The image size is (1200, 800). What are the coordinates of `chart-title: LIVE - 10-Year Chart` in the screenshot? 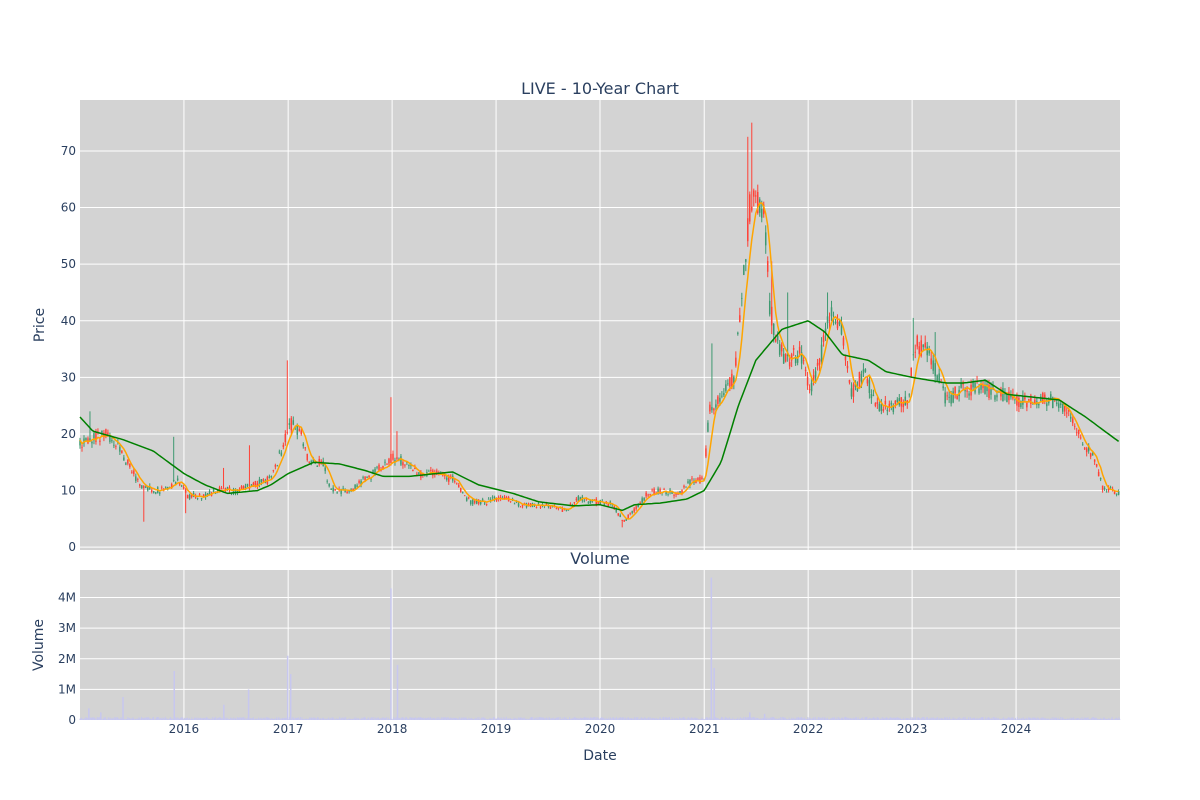 It's located at (600, 88).